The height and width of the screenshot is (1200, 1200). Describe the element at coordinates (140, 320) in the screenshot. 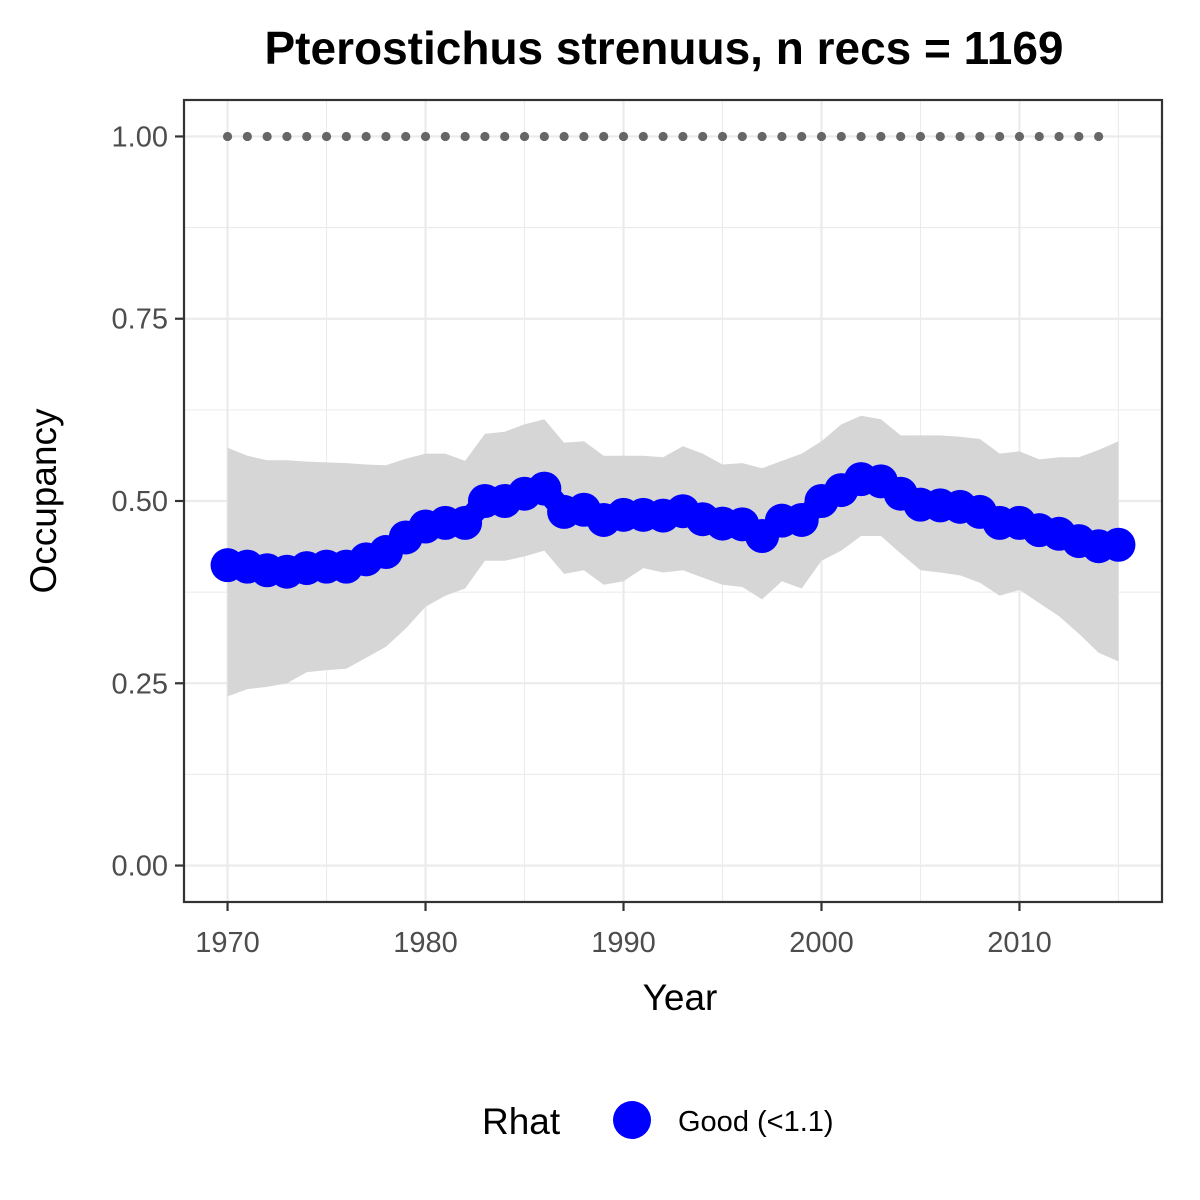

I see `y-tick-label: 0.75` at that location.